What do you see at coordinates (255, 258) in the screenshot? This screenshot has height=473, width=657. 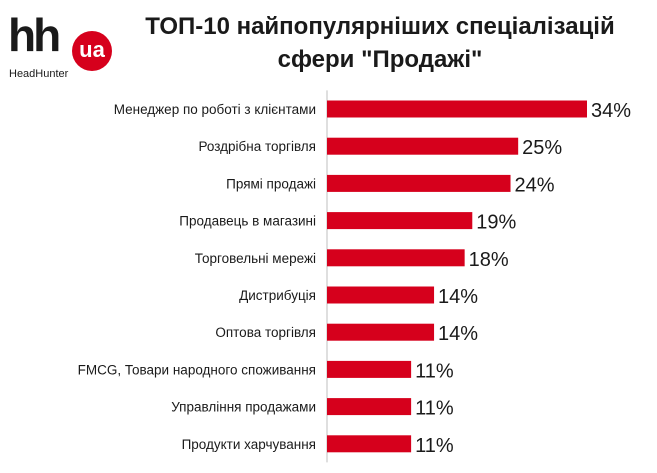 I see `category-label: Торговельні мережі` at bounding box center [255, 258].